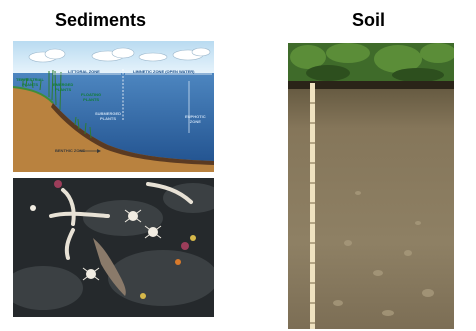  Describe the element at coordinates (108, 116) in the screenshot. I see `label-submerged-plants: SUBMERGED PLANTS` at that location.